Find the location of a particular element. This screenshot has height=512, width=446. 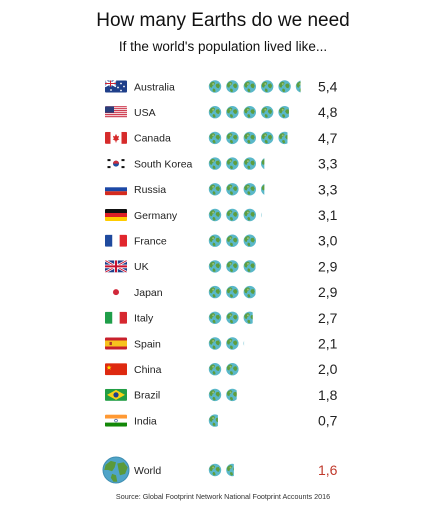

russia-flag is located at coordinates (116, 189).